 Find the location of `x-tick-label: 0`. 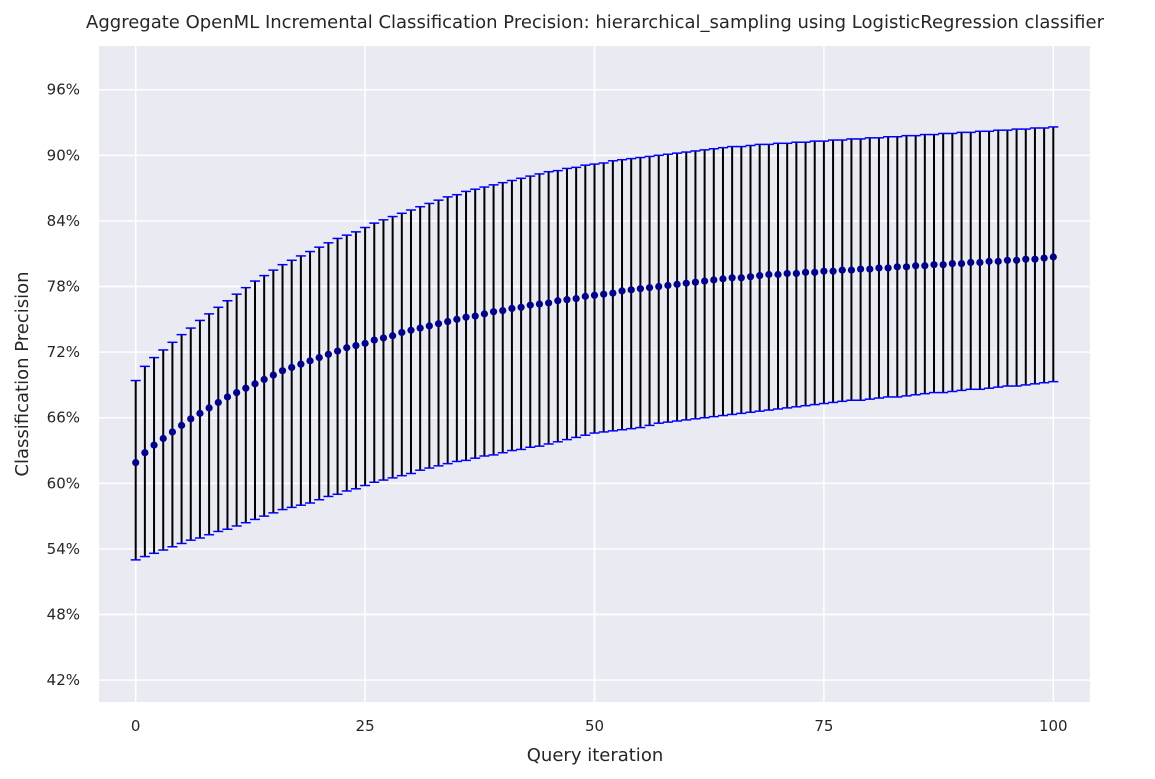

x-tick-label: 0 is located at coordinates (136, 726).